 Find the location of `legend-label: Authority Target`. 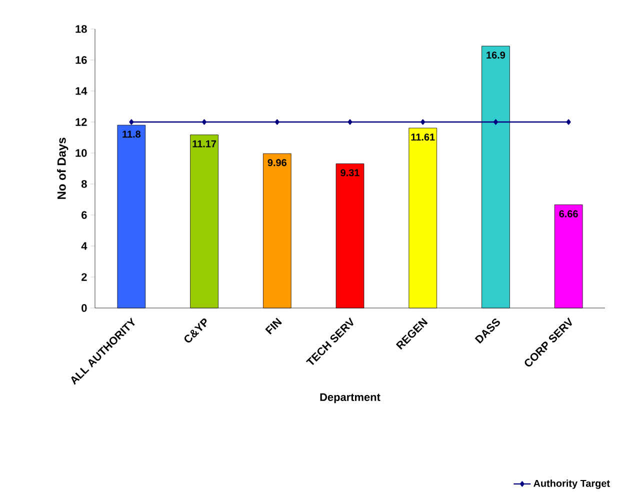

legend-label: Authority Target is located at coordinates (572, 484).